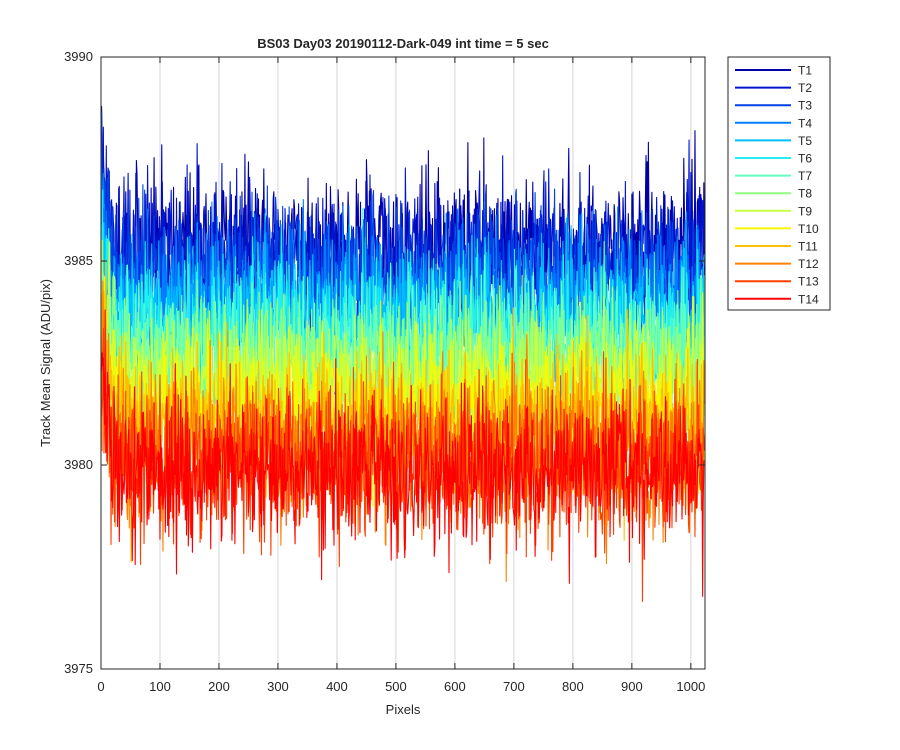  Describe the element at coordinates (808, 299) in the screenshot. I see `legend-label-t14: T14` at that location.